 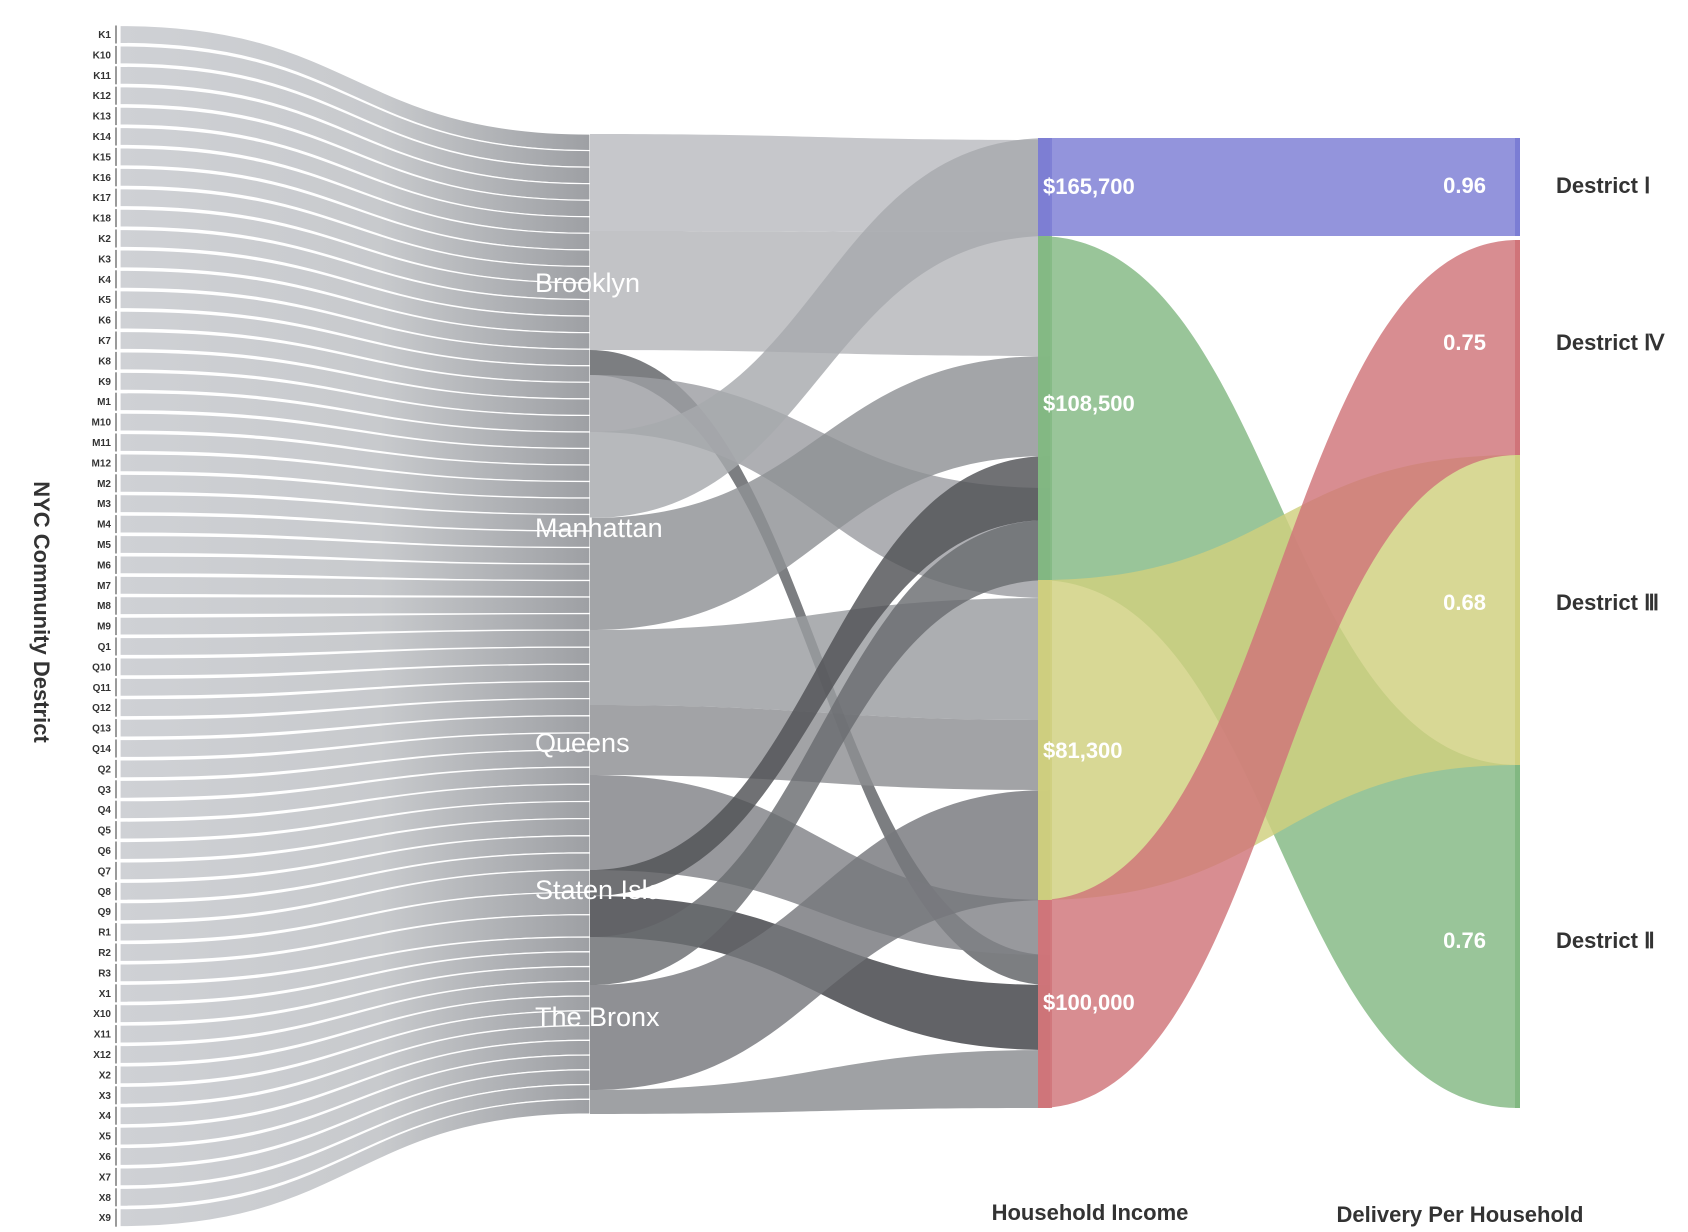 I want to click on cd-node-q5, so click(x=116, y=830).